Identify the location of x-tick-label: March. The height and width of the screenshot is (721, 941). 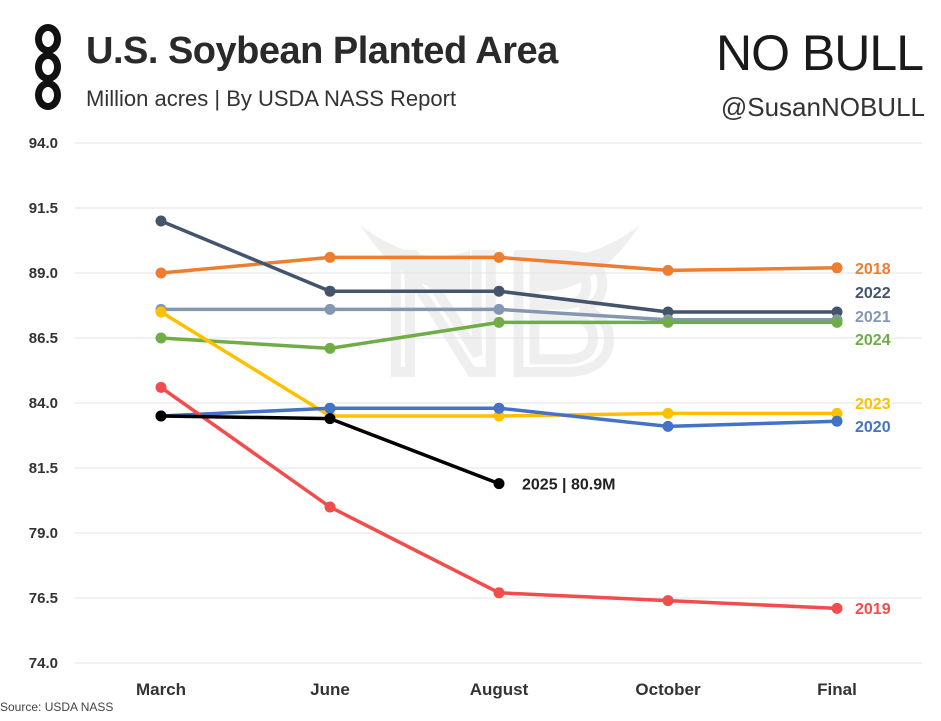
(161, 689).